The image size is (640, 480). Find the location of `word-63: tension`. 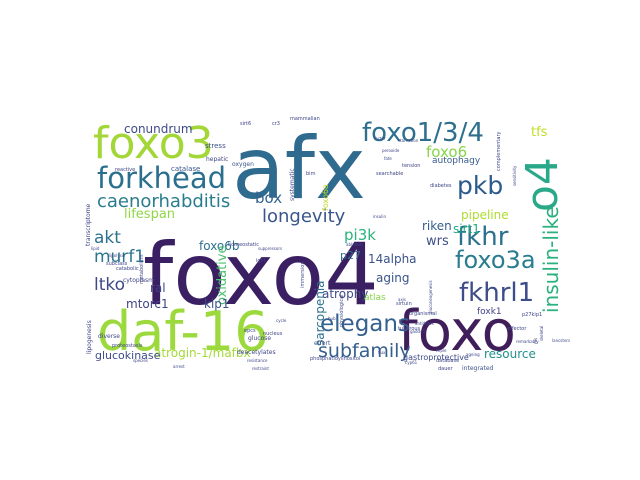

word-63: tension is located at coordinates (411, 166).